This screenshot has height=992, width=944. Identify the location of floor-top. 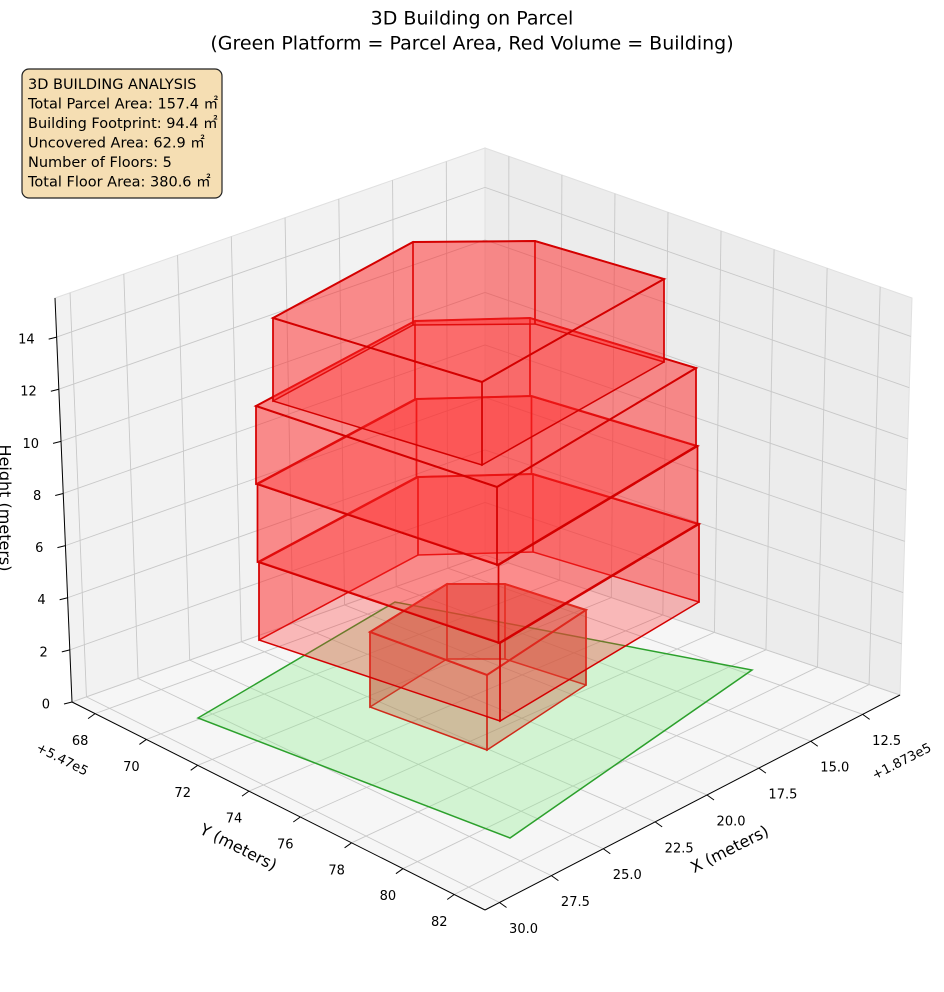
(476, 402).